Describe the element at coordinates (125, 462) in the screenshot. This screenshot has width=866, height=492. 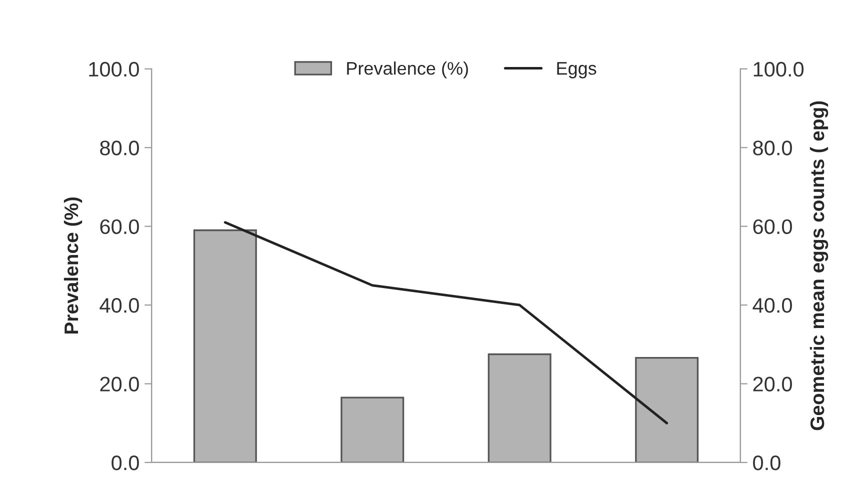
I see `y-tick-label: 0.0` at that location.